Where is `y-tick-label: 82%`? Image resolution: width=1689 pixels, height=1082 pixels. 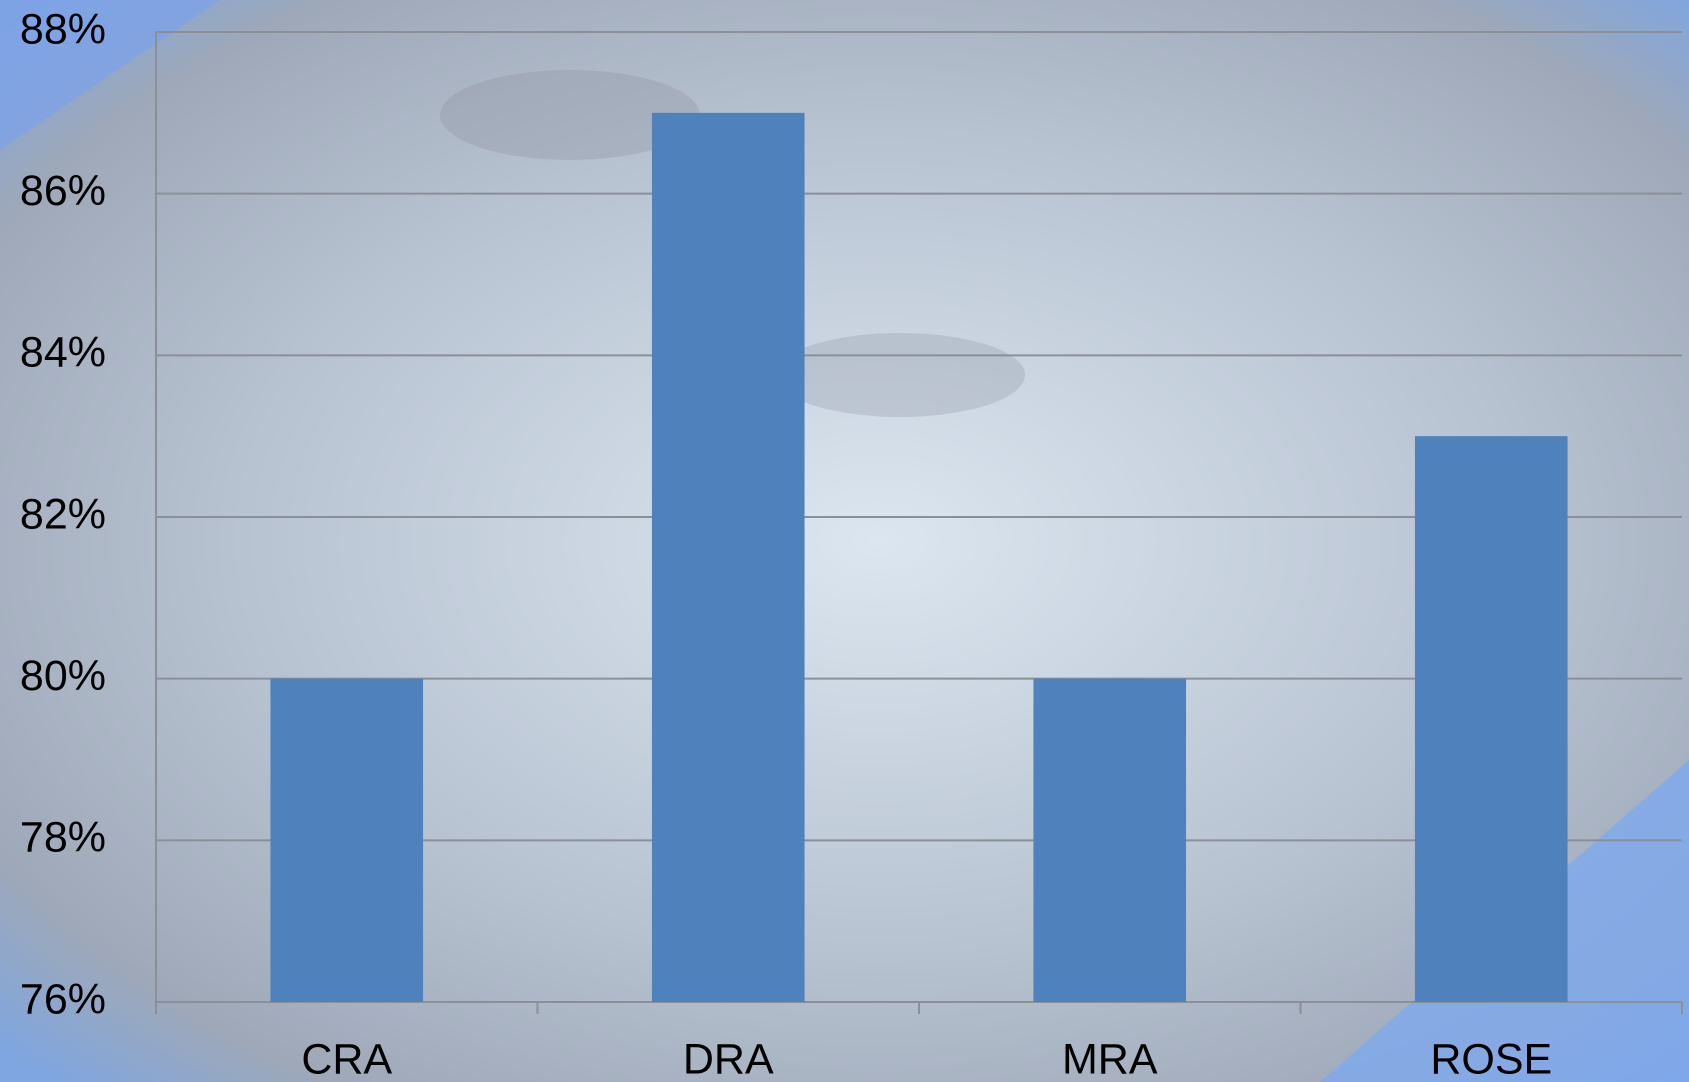 y-tick-label: 82% is located at coordinates (63, 514).